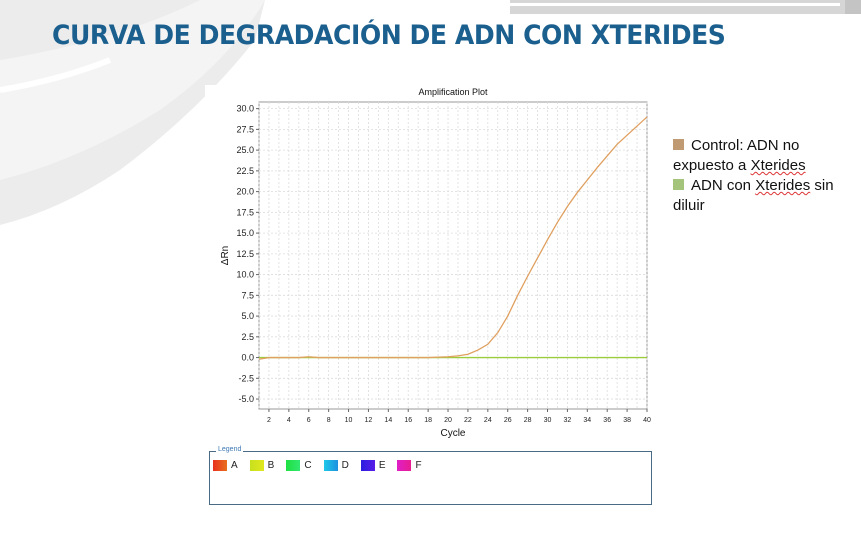 Image resolution: width=861 pixels, height=557 pixels. I want to click on plot-legend-item: C, so click(299, 465).